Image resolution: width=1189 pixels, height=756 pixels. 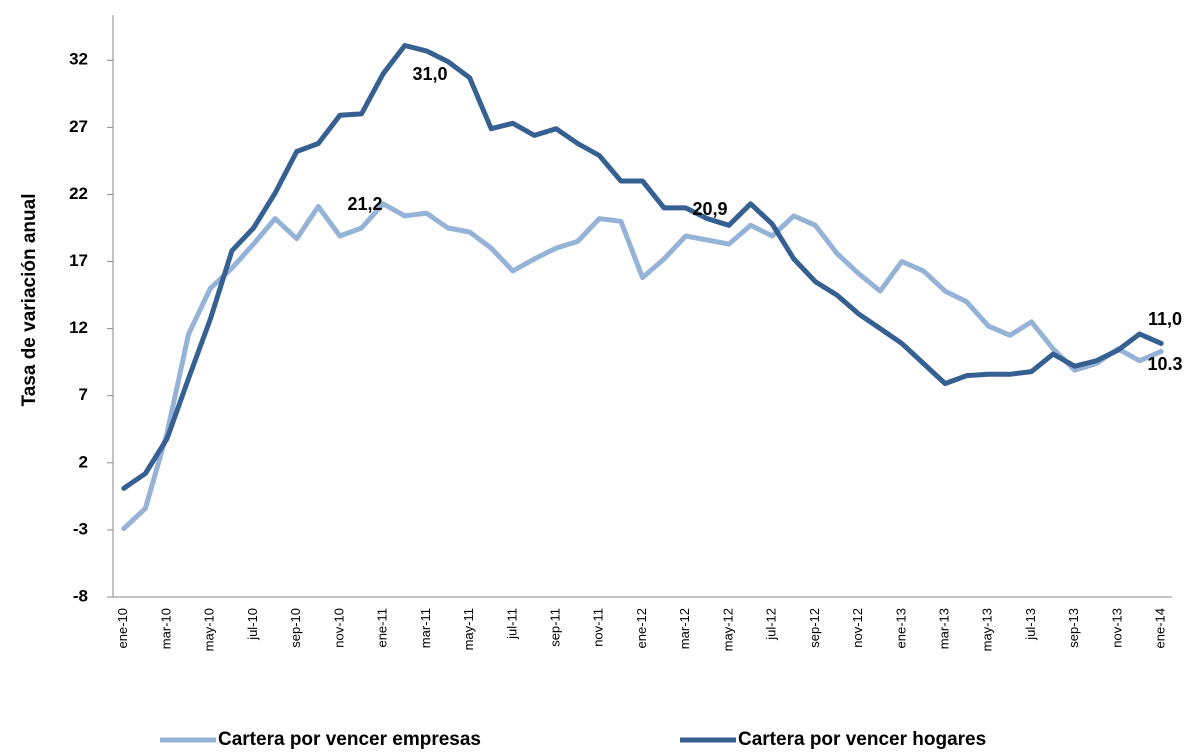 I want to click on x-tick-label: mar-11, so click(x=425, y=628).